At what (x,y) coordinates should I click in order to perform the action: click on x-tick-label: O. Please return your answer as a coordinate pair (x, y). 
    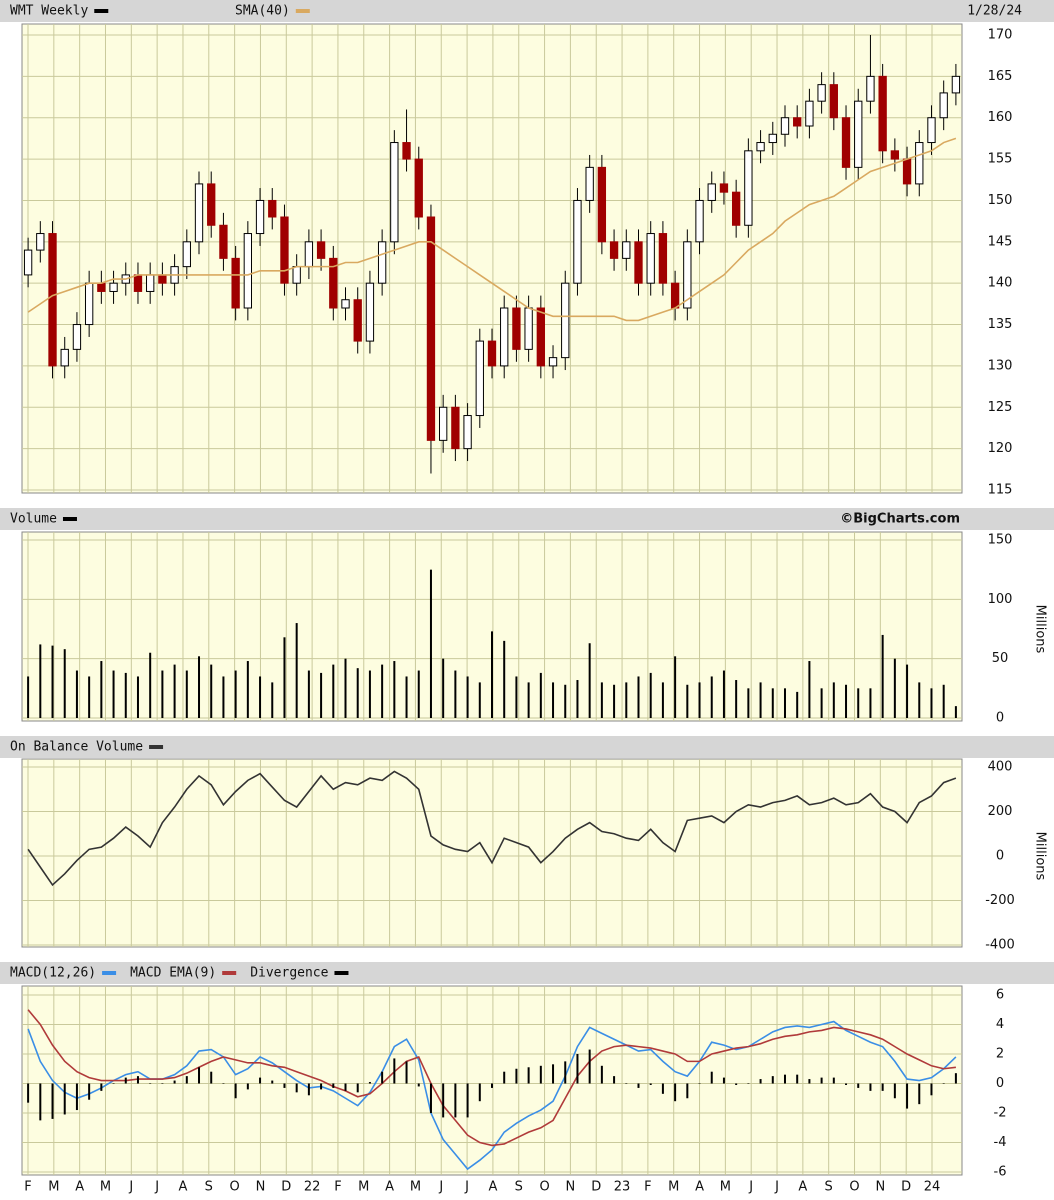
    Looking at the image, I should click on (544, 1187).